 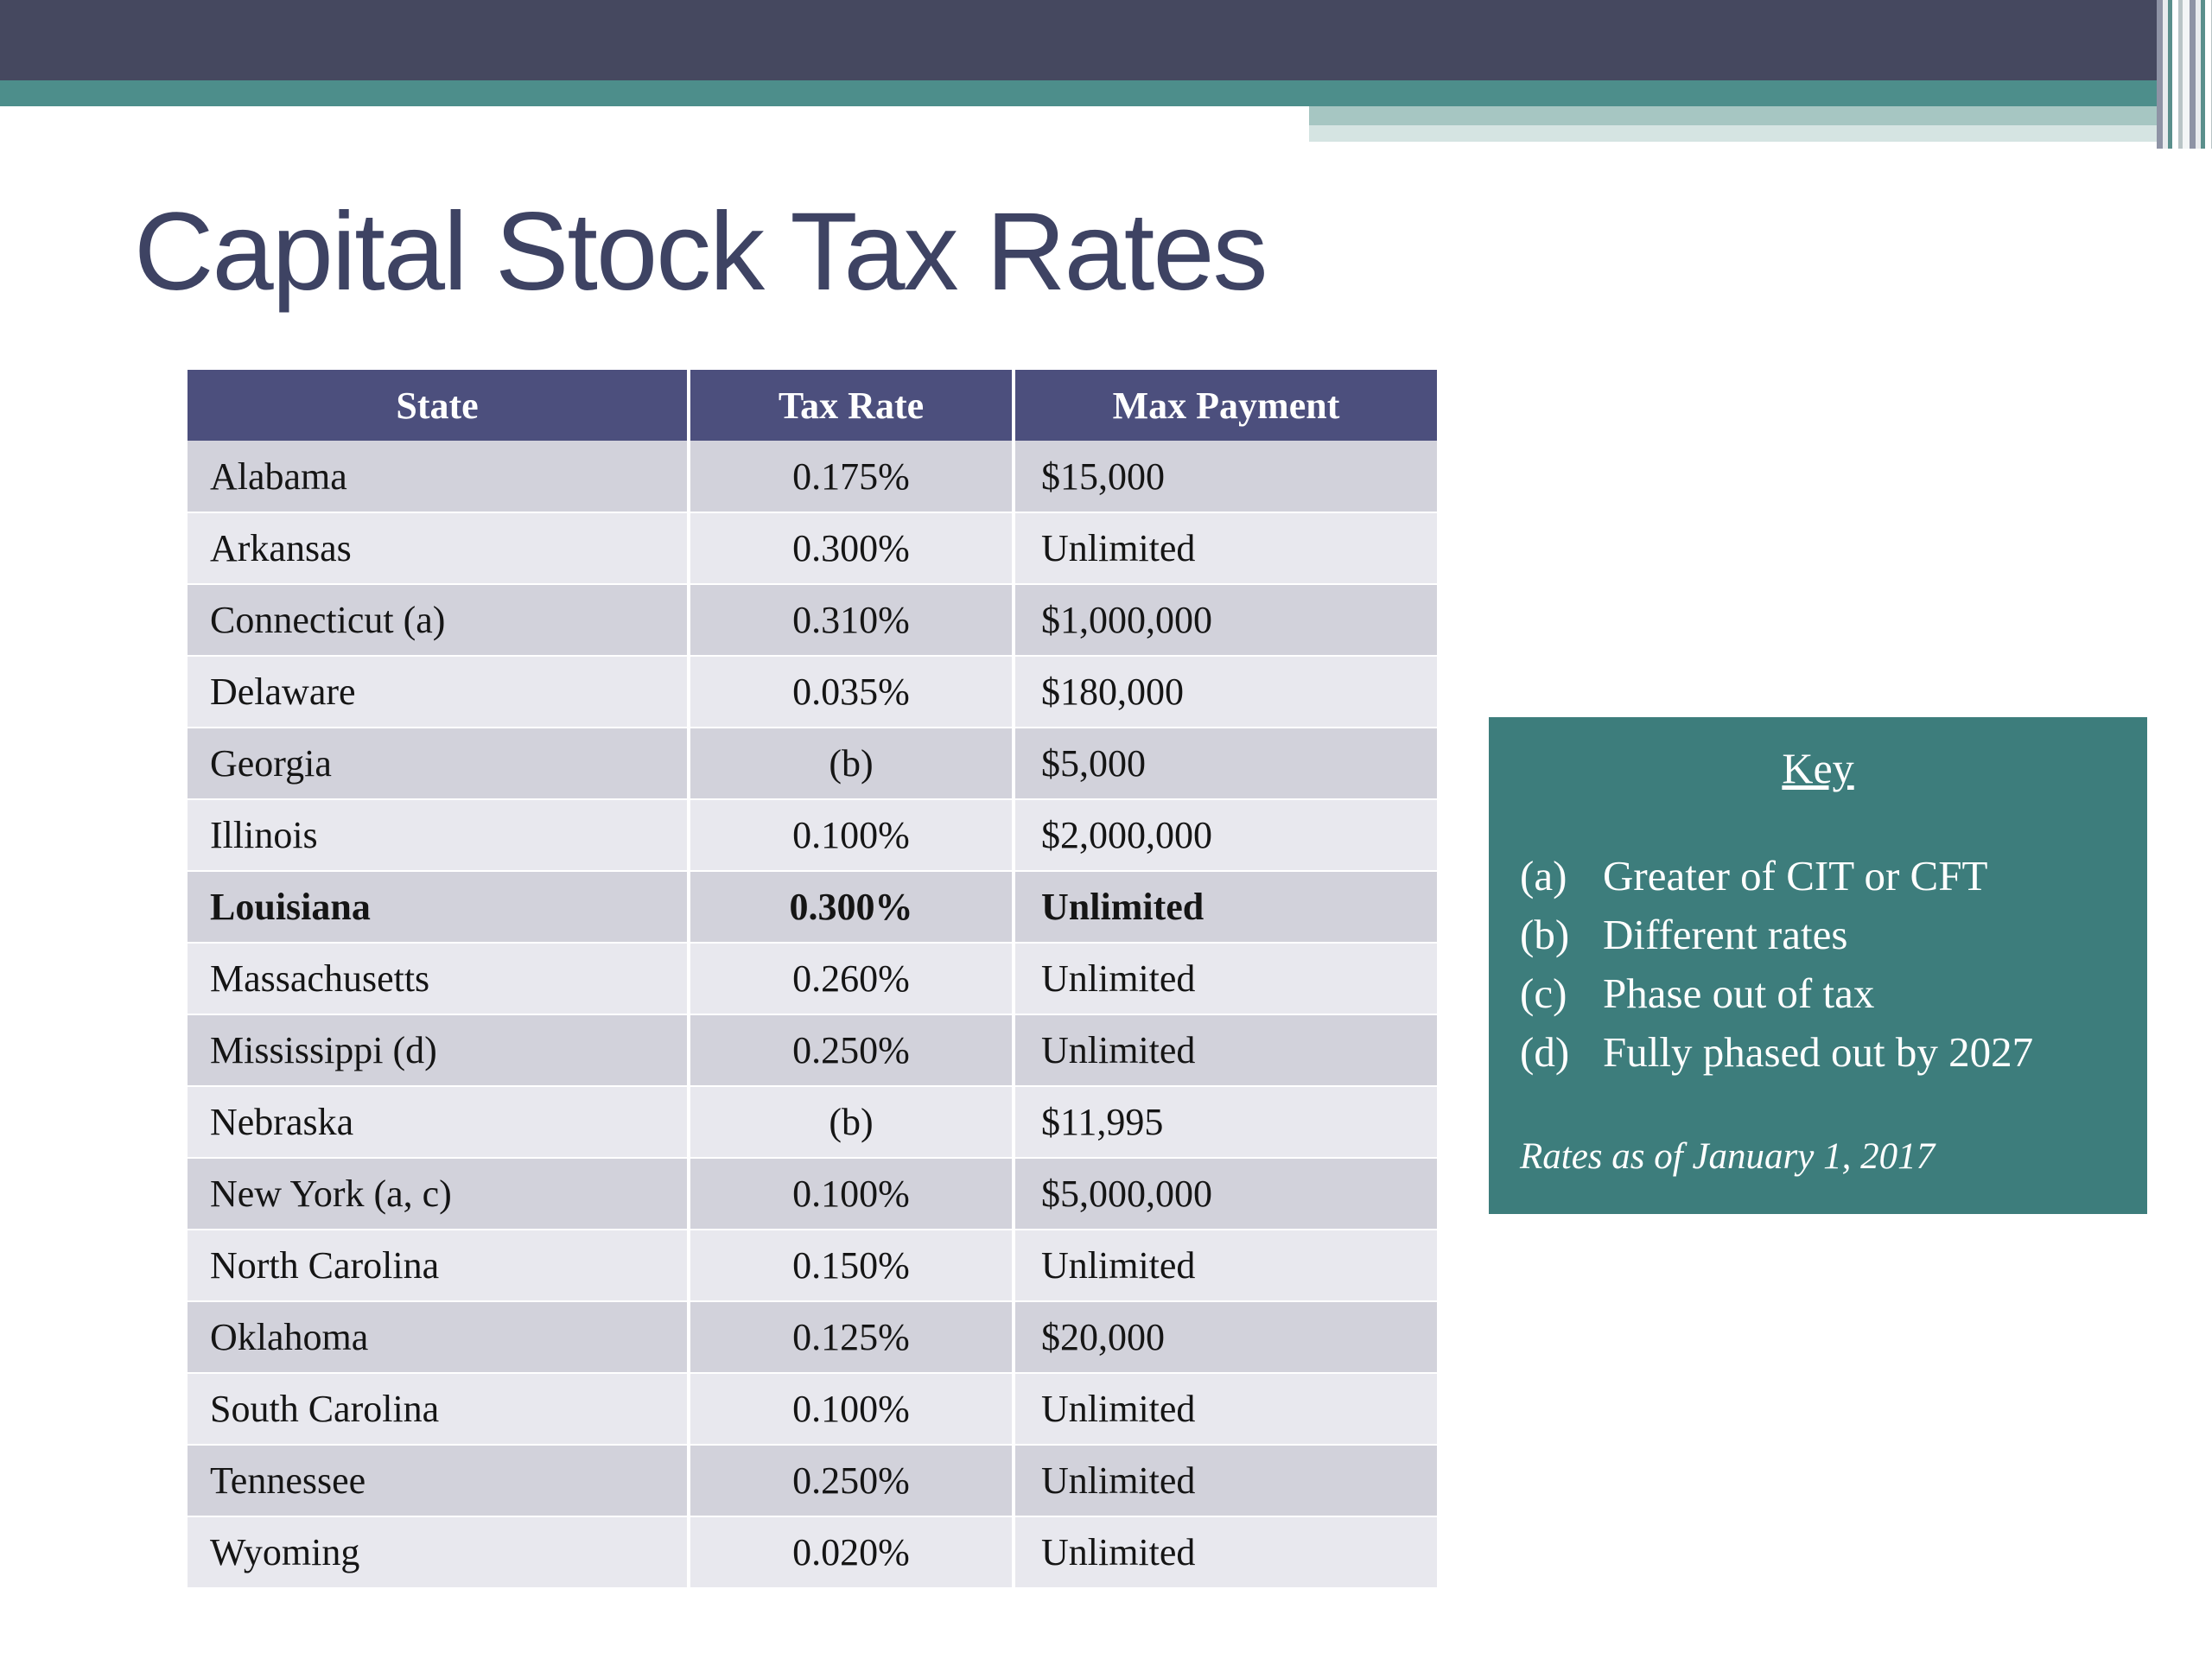 I want to click on table-row: Connecticut (a) 0.310% $1,000,000, so click(x=812, y=620).